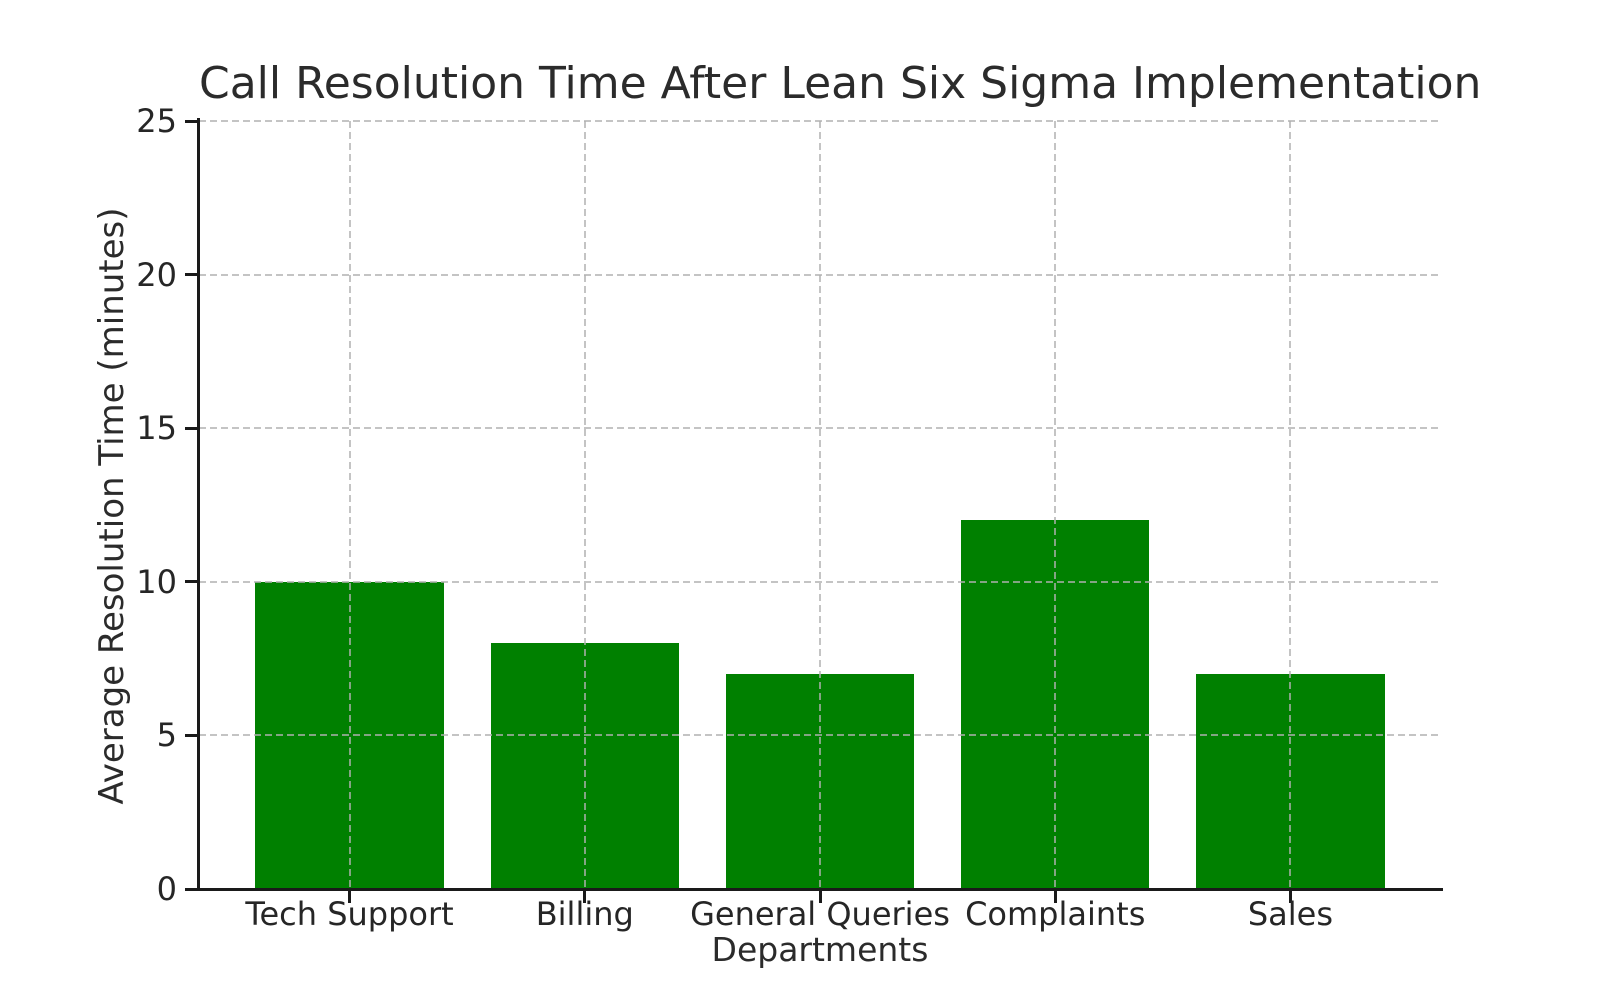 The image size is (1600, 1000). I want to click on x-tick-label-complaints: Complaints, so click(1055, 914).